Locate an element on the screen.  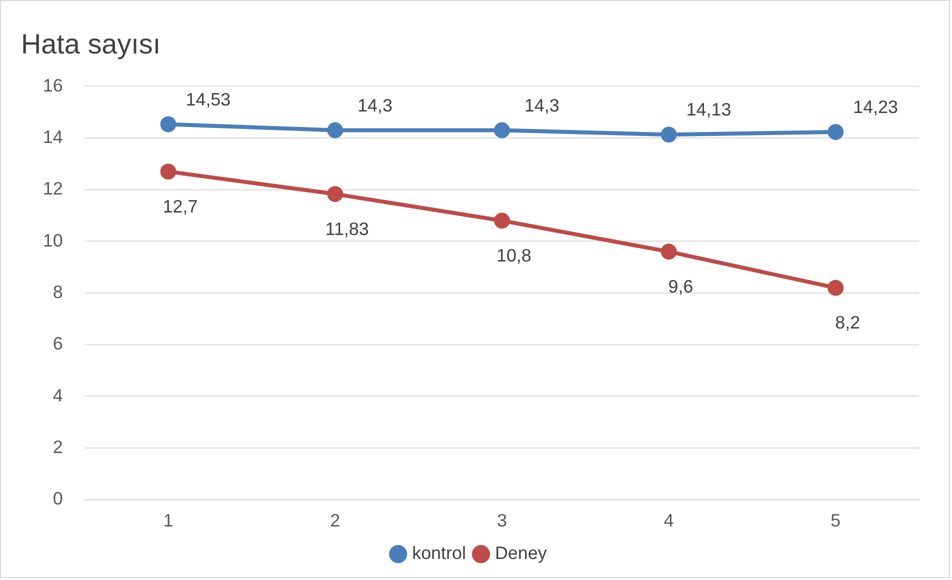
data-label: 9,6 is located at coordinates (681, 286).